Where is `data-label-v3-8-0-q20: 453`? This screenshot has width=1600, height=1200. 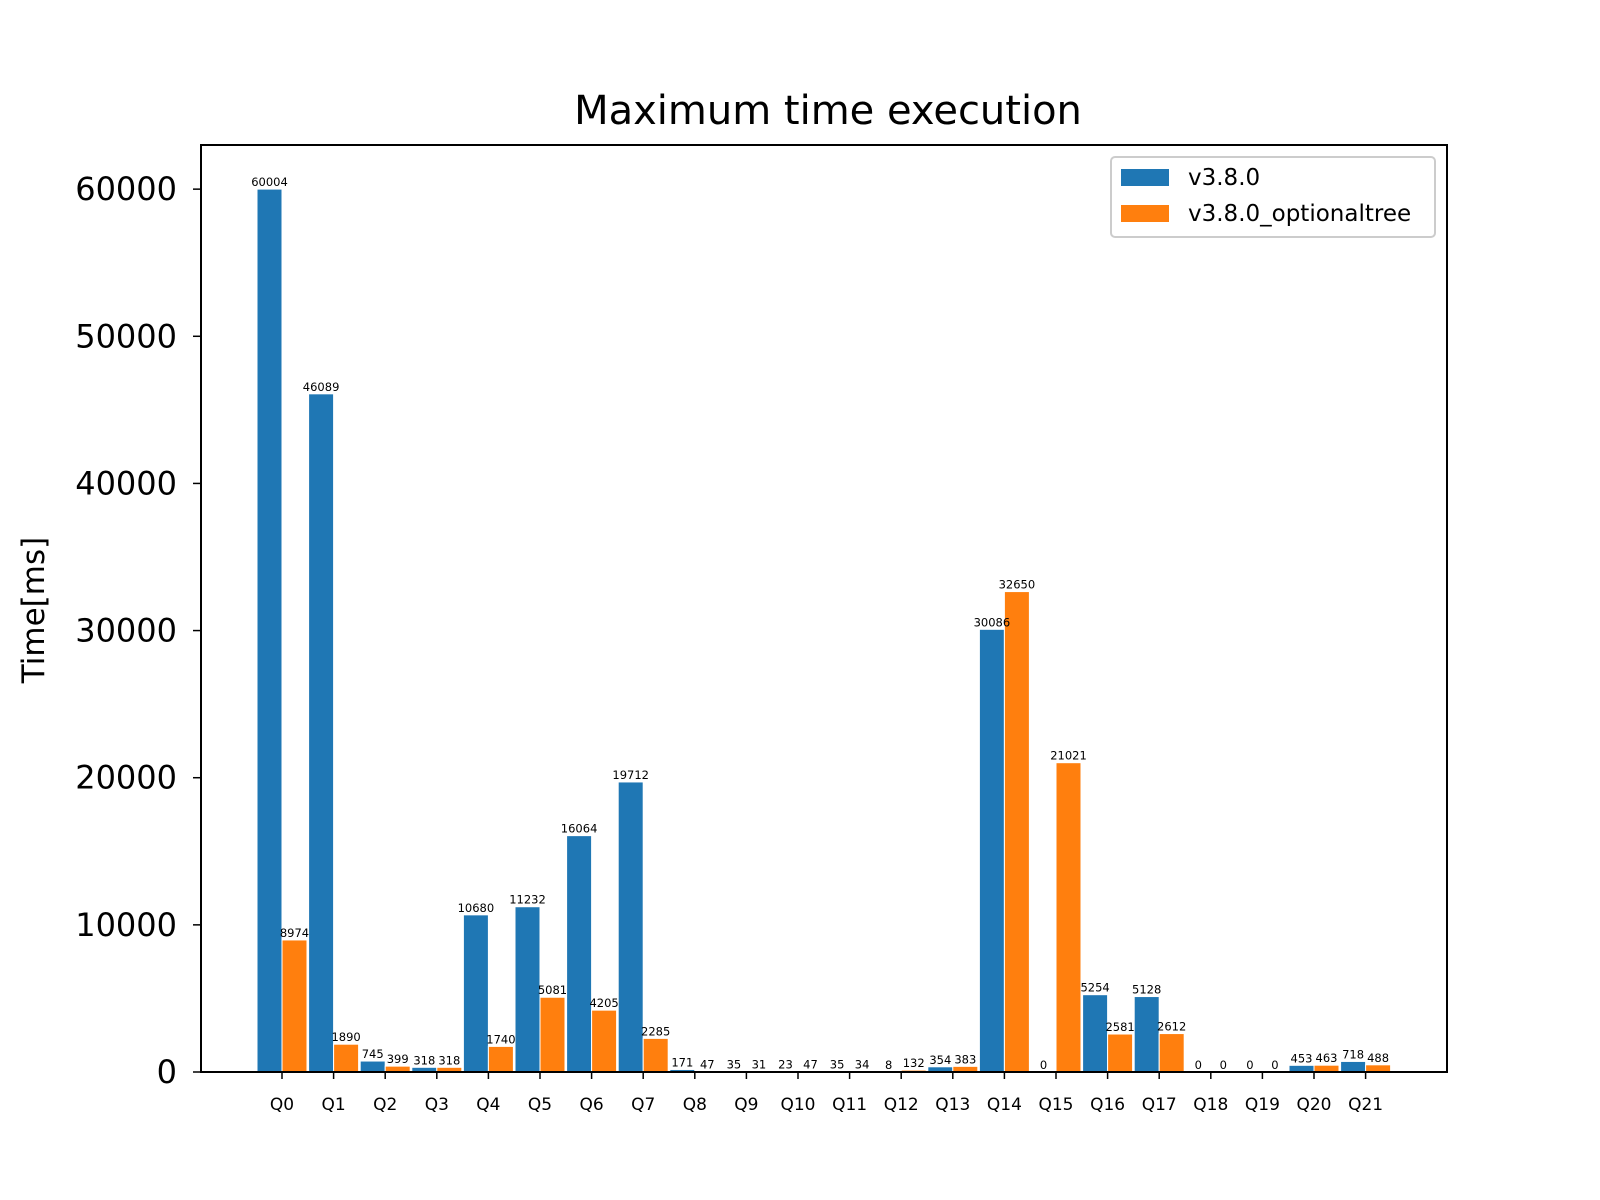 data-label-v3-8-0-q20: 453 is located at coordinates (1302, 1058).